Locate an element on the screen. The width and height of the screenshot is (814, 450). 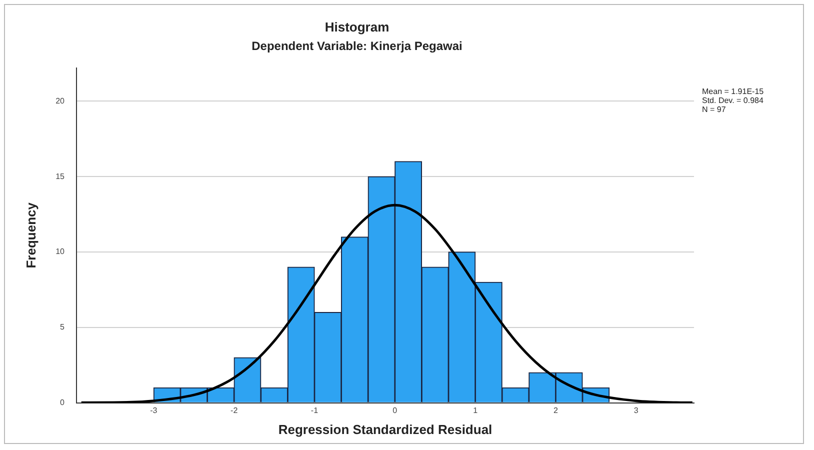
x-axis-title: Regression Standardized Residual is located at coordinates (385, 429).